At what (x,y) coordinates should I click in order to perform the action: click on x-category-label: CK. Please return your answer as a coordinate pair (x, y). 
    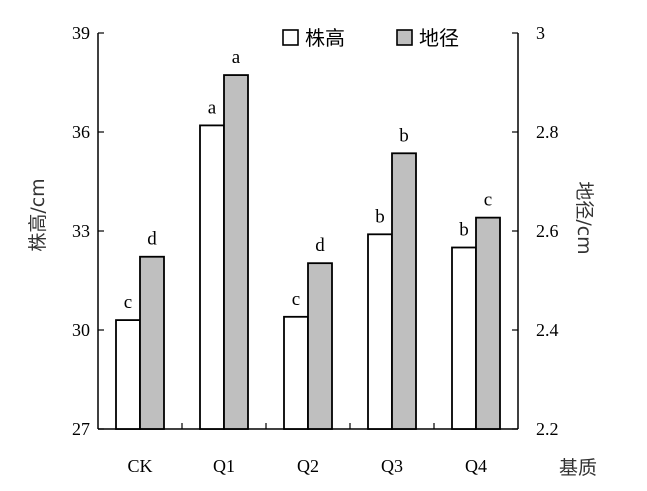
    Looking at the image, I should click on (139, 466).